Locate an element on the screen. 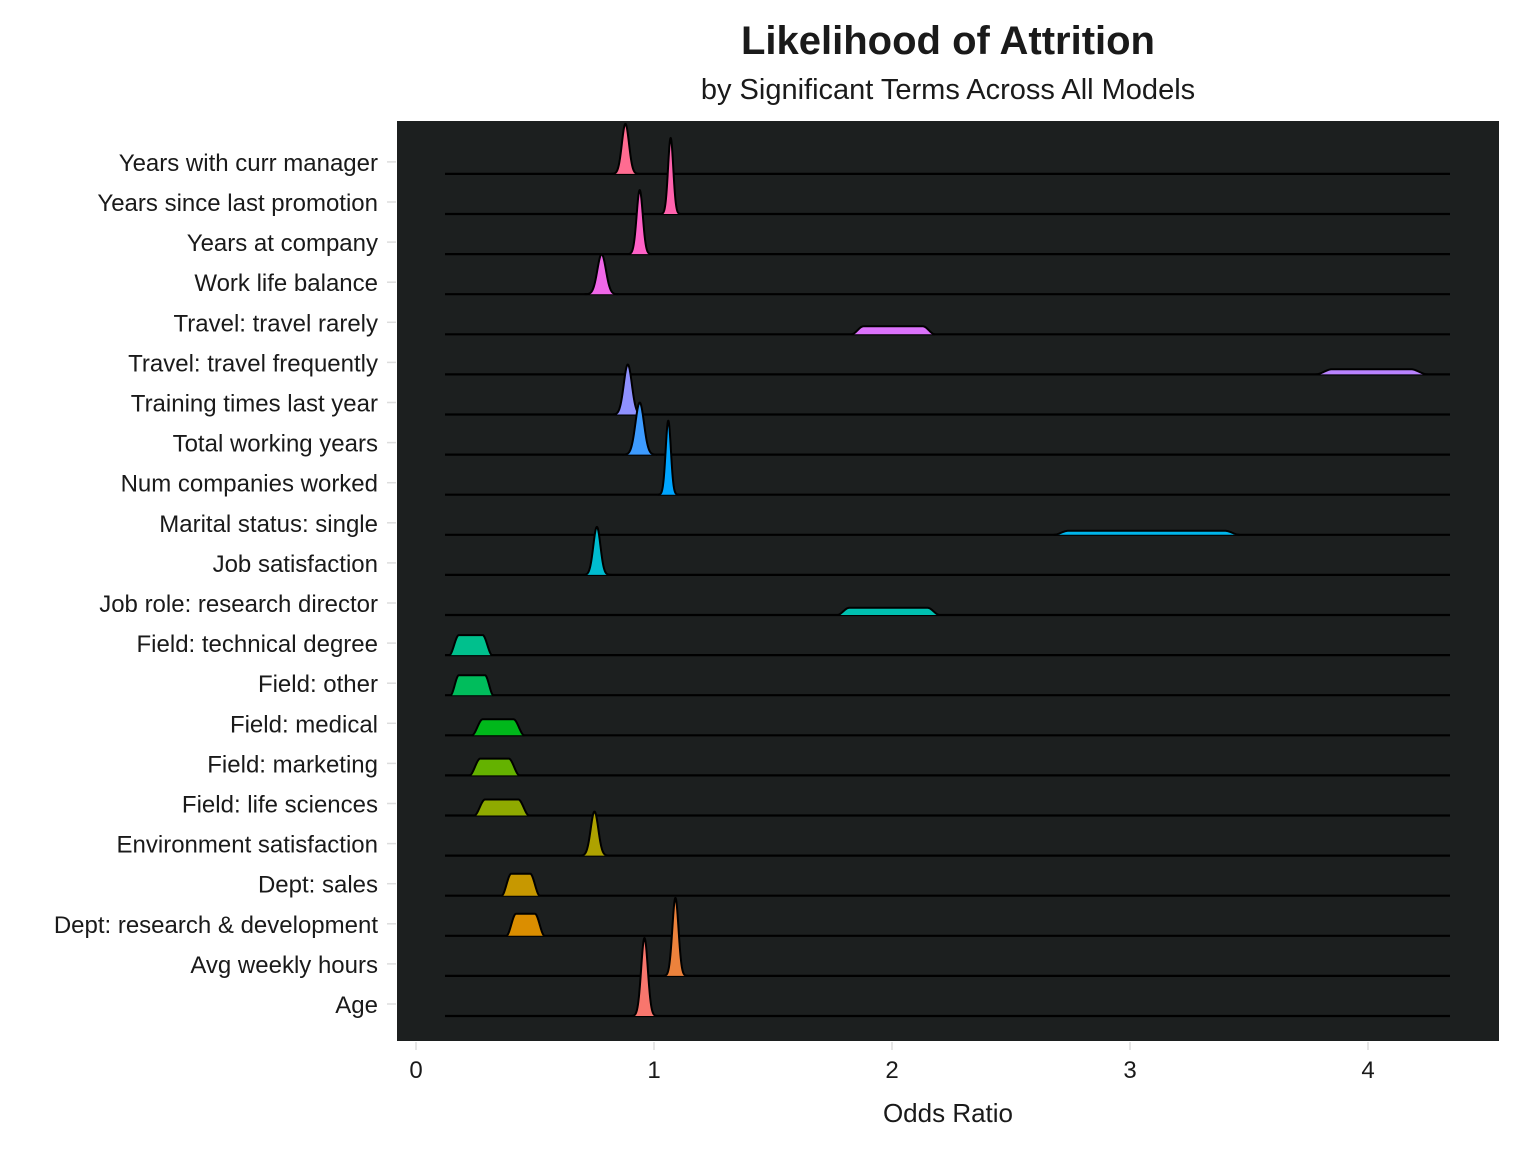  density-field-technical-degree is located at coordinates (471, 645).